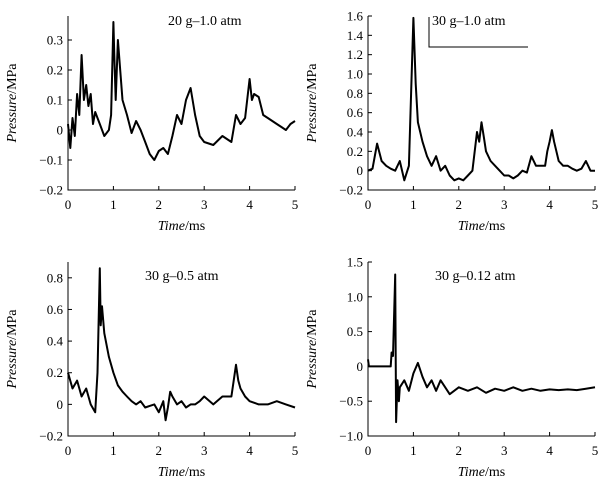  I want to click on condition-annotation: 20 g–1.0 atm, so click(205, 21).